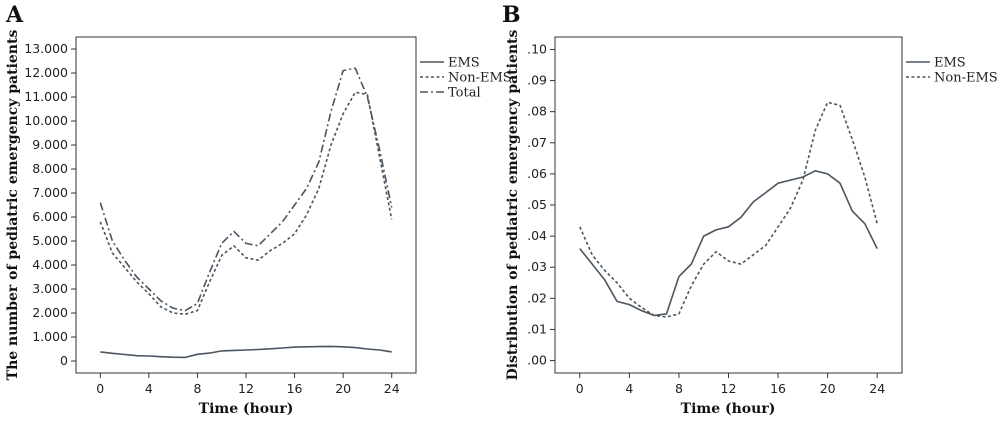  Describe the element at coordinates (537, 266) in the screenshot. I see `y-tick-label: .03` at that location.